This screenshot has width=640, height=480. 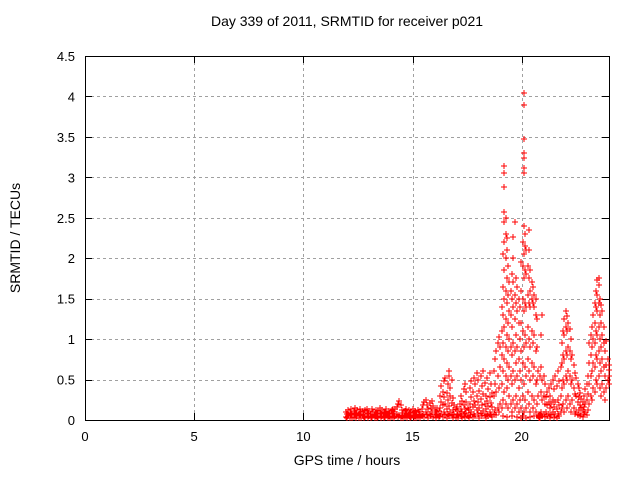 What do you see at coordinates (66, 137) in the screenshot?
I see `y-tick-label: 3.5` at bounding box center [66, 137].